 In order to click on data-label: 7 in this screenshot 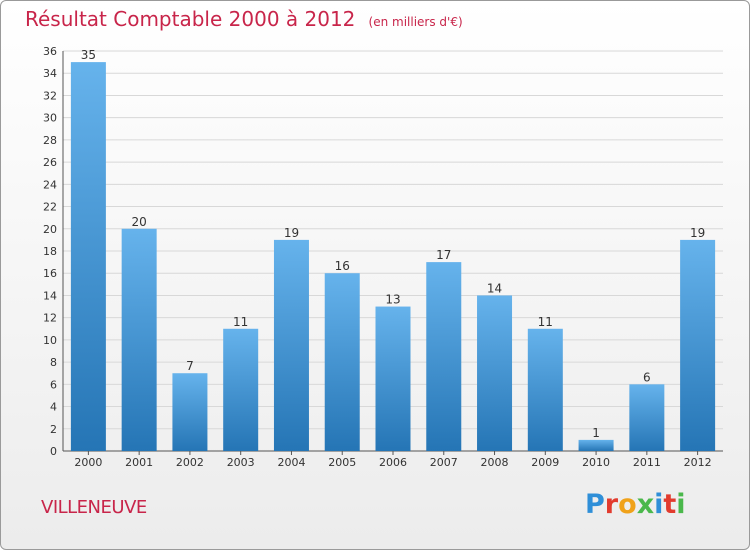, I will do `click(190, 366)`.